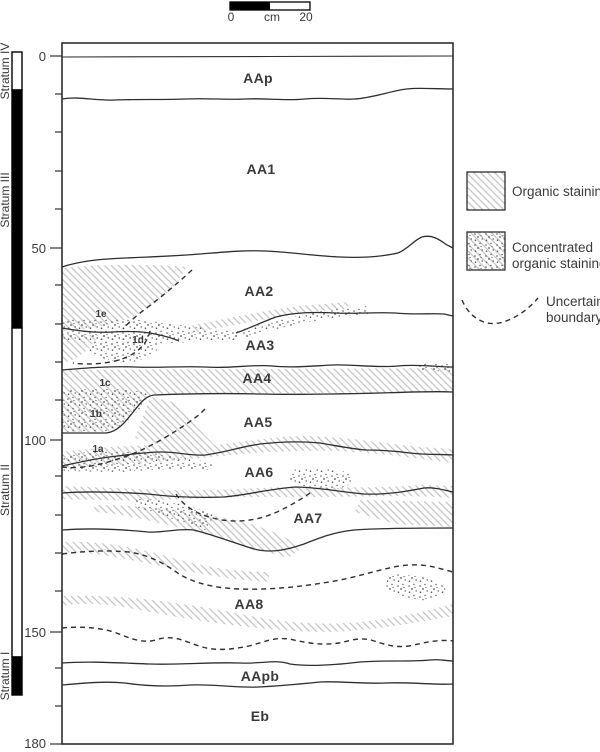 This screenshot has width=600, height=752. I want to click on legend-item-concentrated-staining: Concentrated organic staining, so click(533, 251).